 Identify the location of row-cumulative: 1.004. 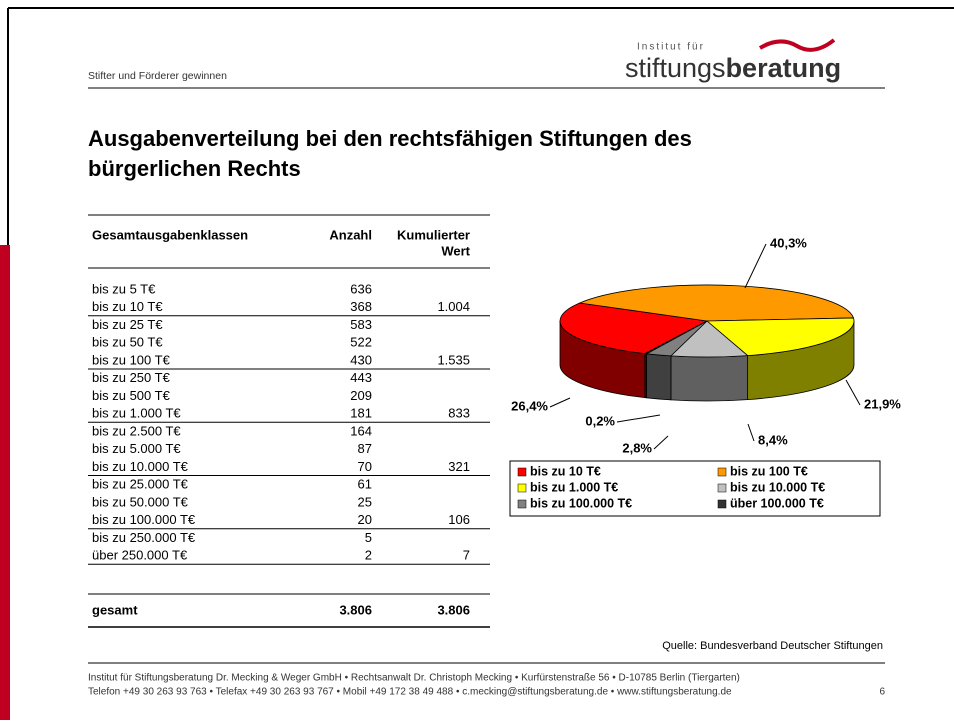
(453, 306).